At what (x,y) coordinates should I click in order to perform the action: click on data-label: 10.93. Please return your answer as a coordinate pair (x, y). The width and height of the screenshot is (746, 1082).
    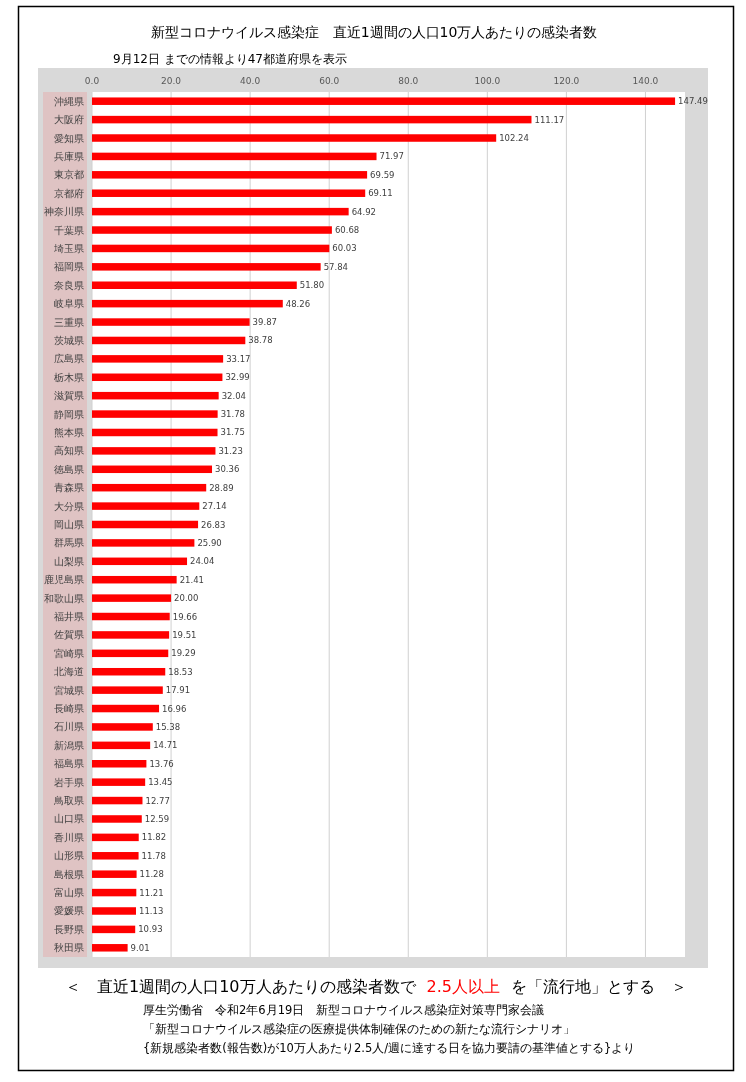
    Looking at the image, I should click on (150, 929).